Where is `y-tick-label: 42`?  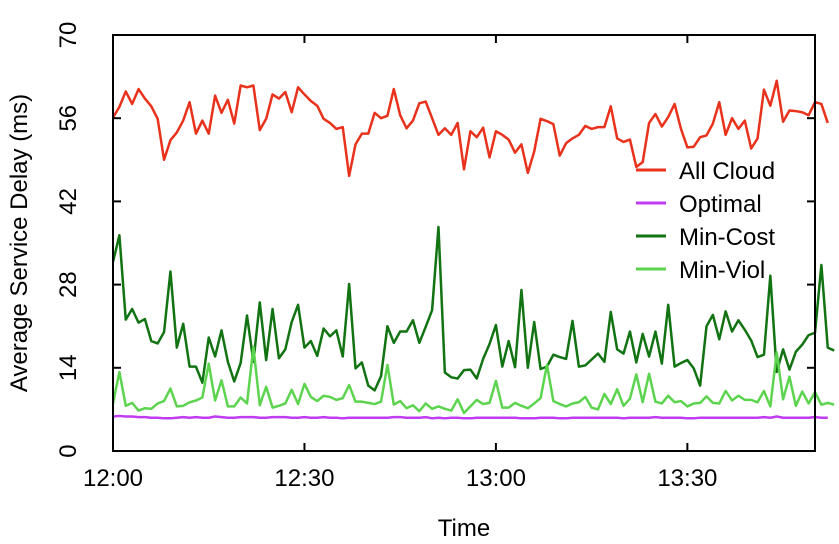 y-tick-label: 42 is located at coordinates (68, 201).